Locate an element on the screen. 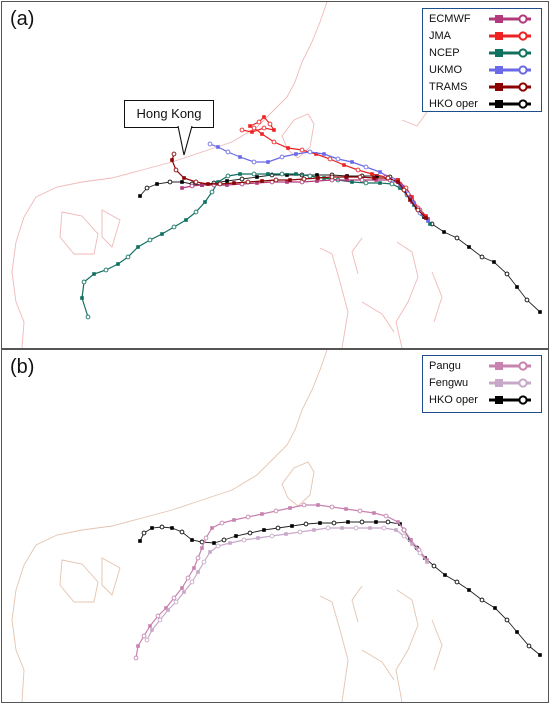 The width and height of the screenshot is (550, 704). panel-a-legend-label: HKO oper is located at coordinates (453, 104).